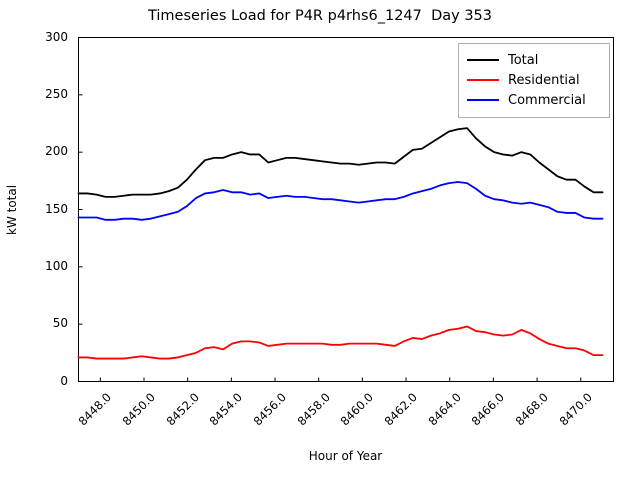 The width and height of the screenshot is (640, 480). I want to click on legend-item-residential: Residential, so click(534, 80).